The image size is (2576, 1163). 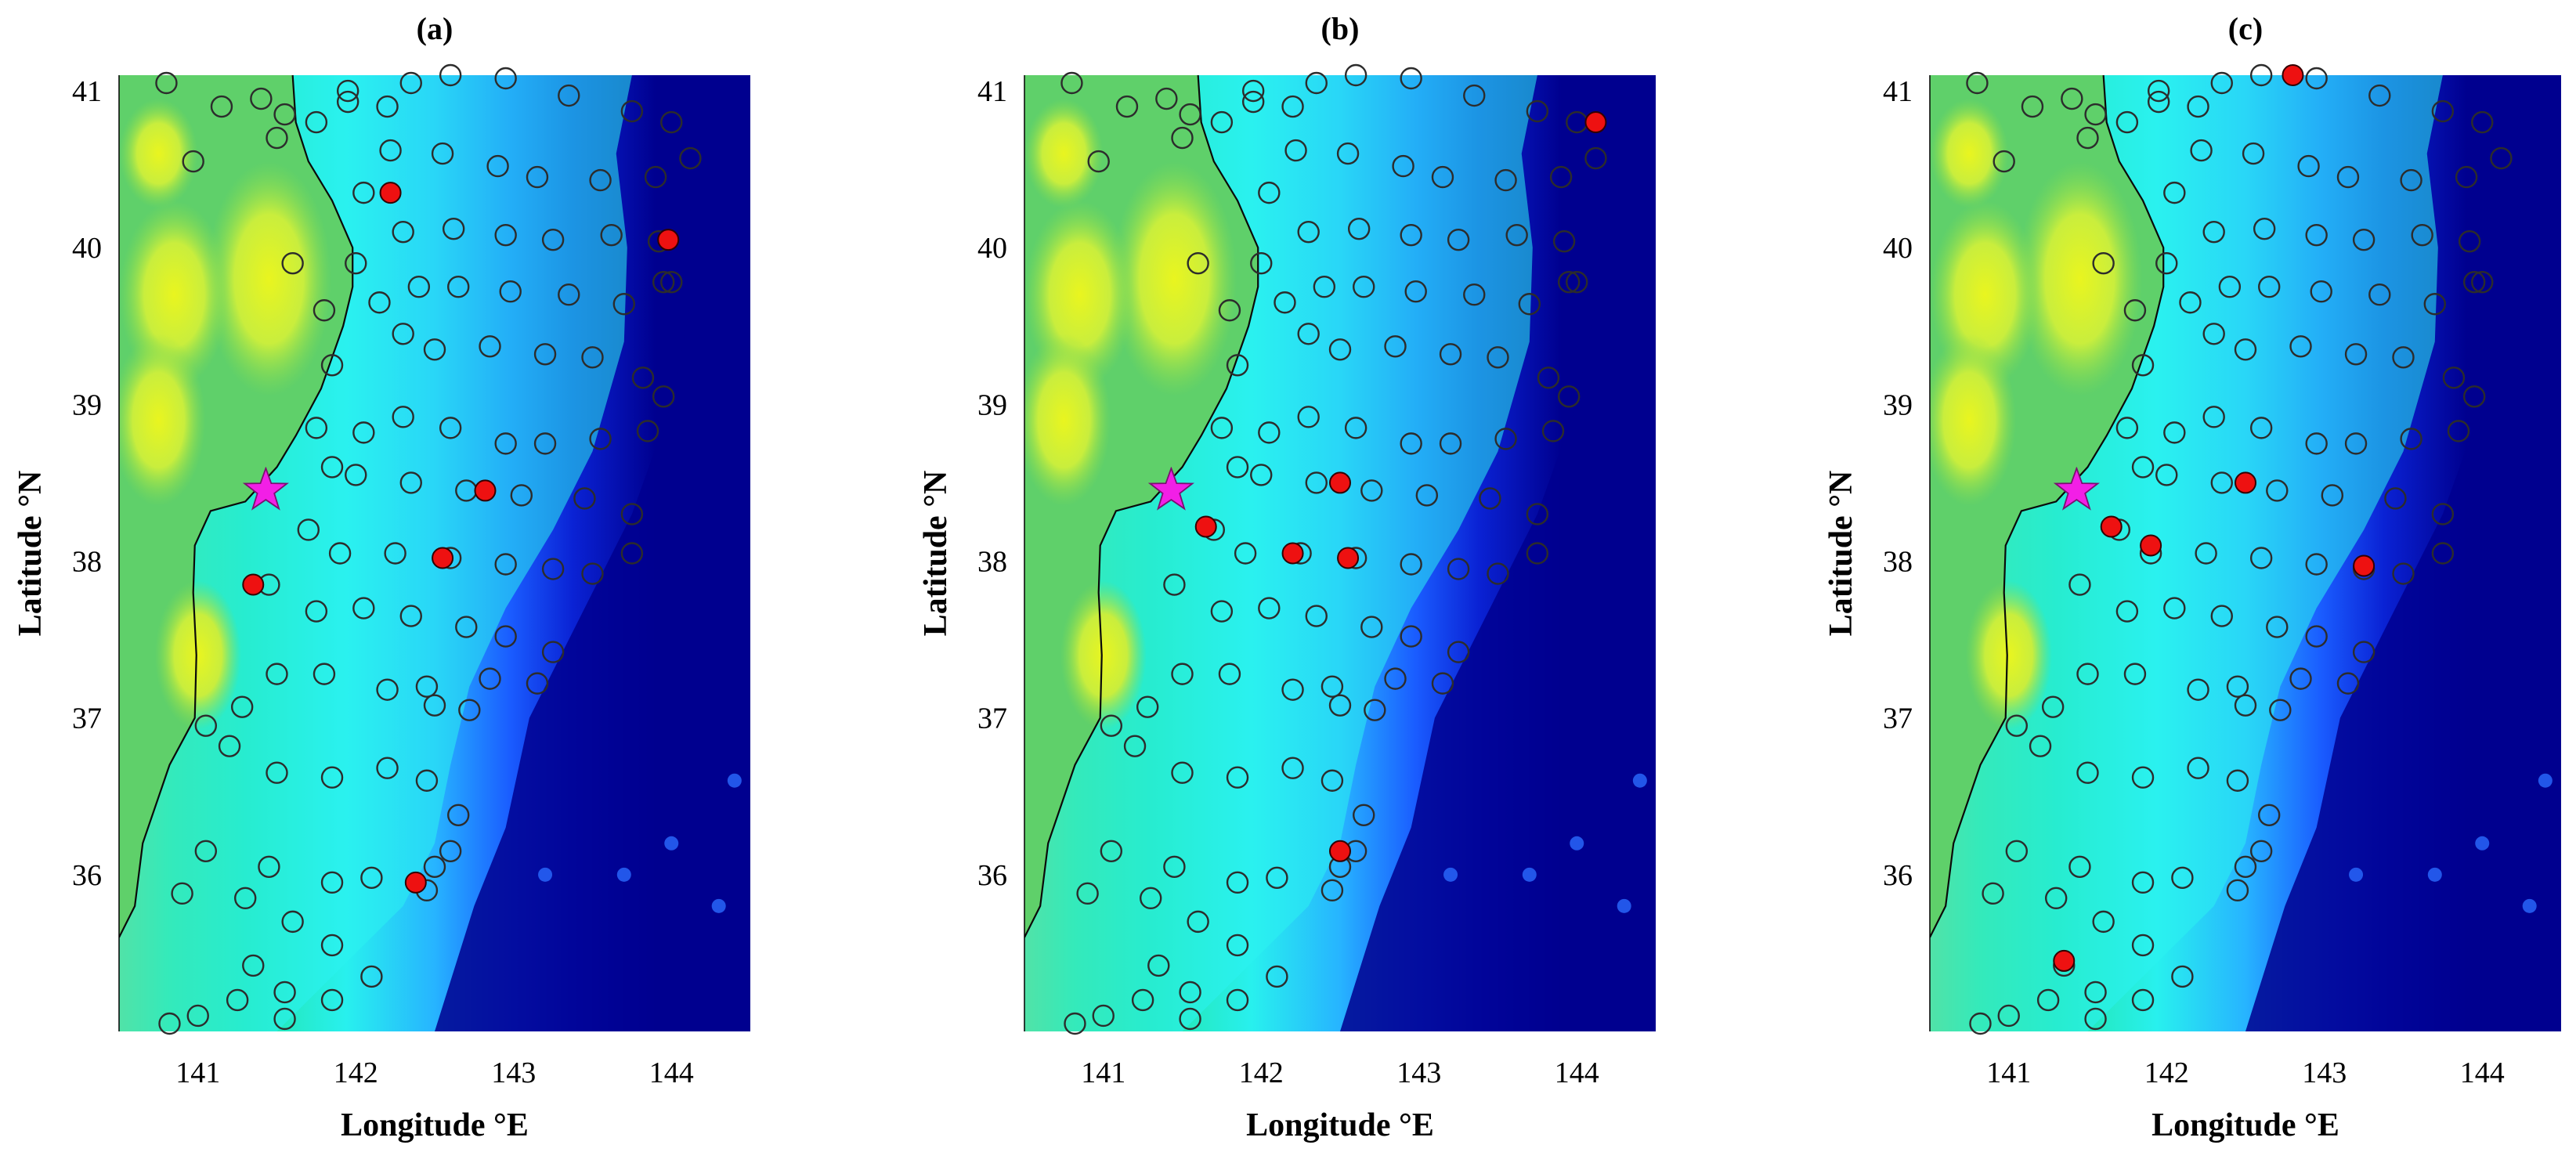 I want to click on y-axis-label: Latitude °N, so click(x=31, y=554).